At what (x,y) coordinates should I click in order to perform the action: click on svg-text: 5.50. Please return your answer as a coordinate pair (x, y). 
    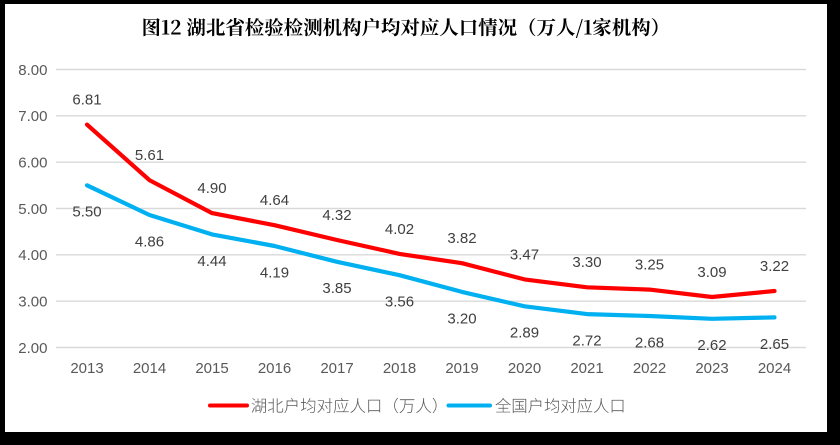
    Looking at the image, I should click on (86, 212).